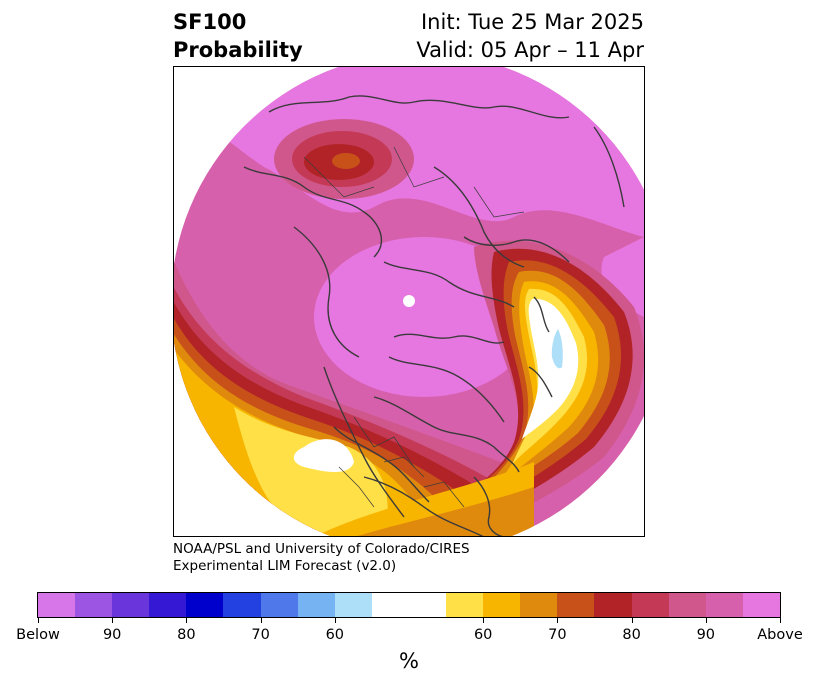  Describe the element at coordinates (238, 50) in the screenshot. I see `variable-subtitle: Probability` at that location.